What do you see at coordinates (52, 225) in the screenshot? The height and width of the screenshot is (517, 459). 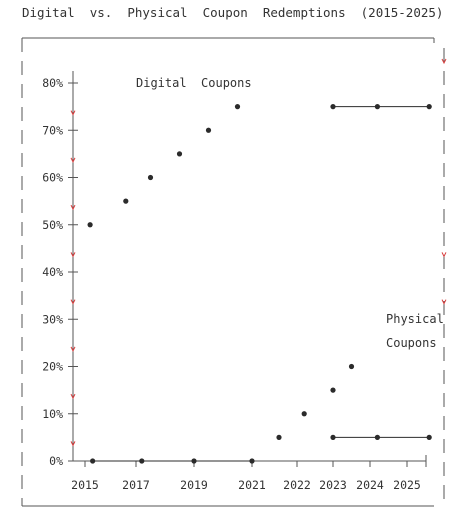 I see `y-tick-label: 50%` at bounding box center [52, 225].